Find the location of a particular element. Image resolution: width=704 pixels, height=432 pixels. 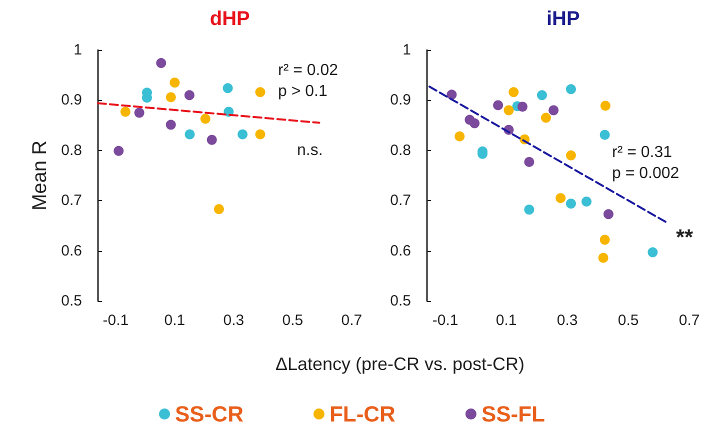

legend-label: SS-FL is located at coordinates (513, 414).